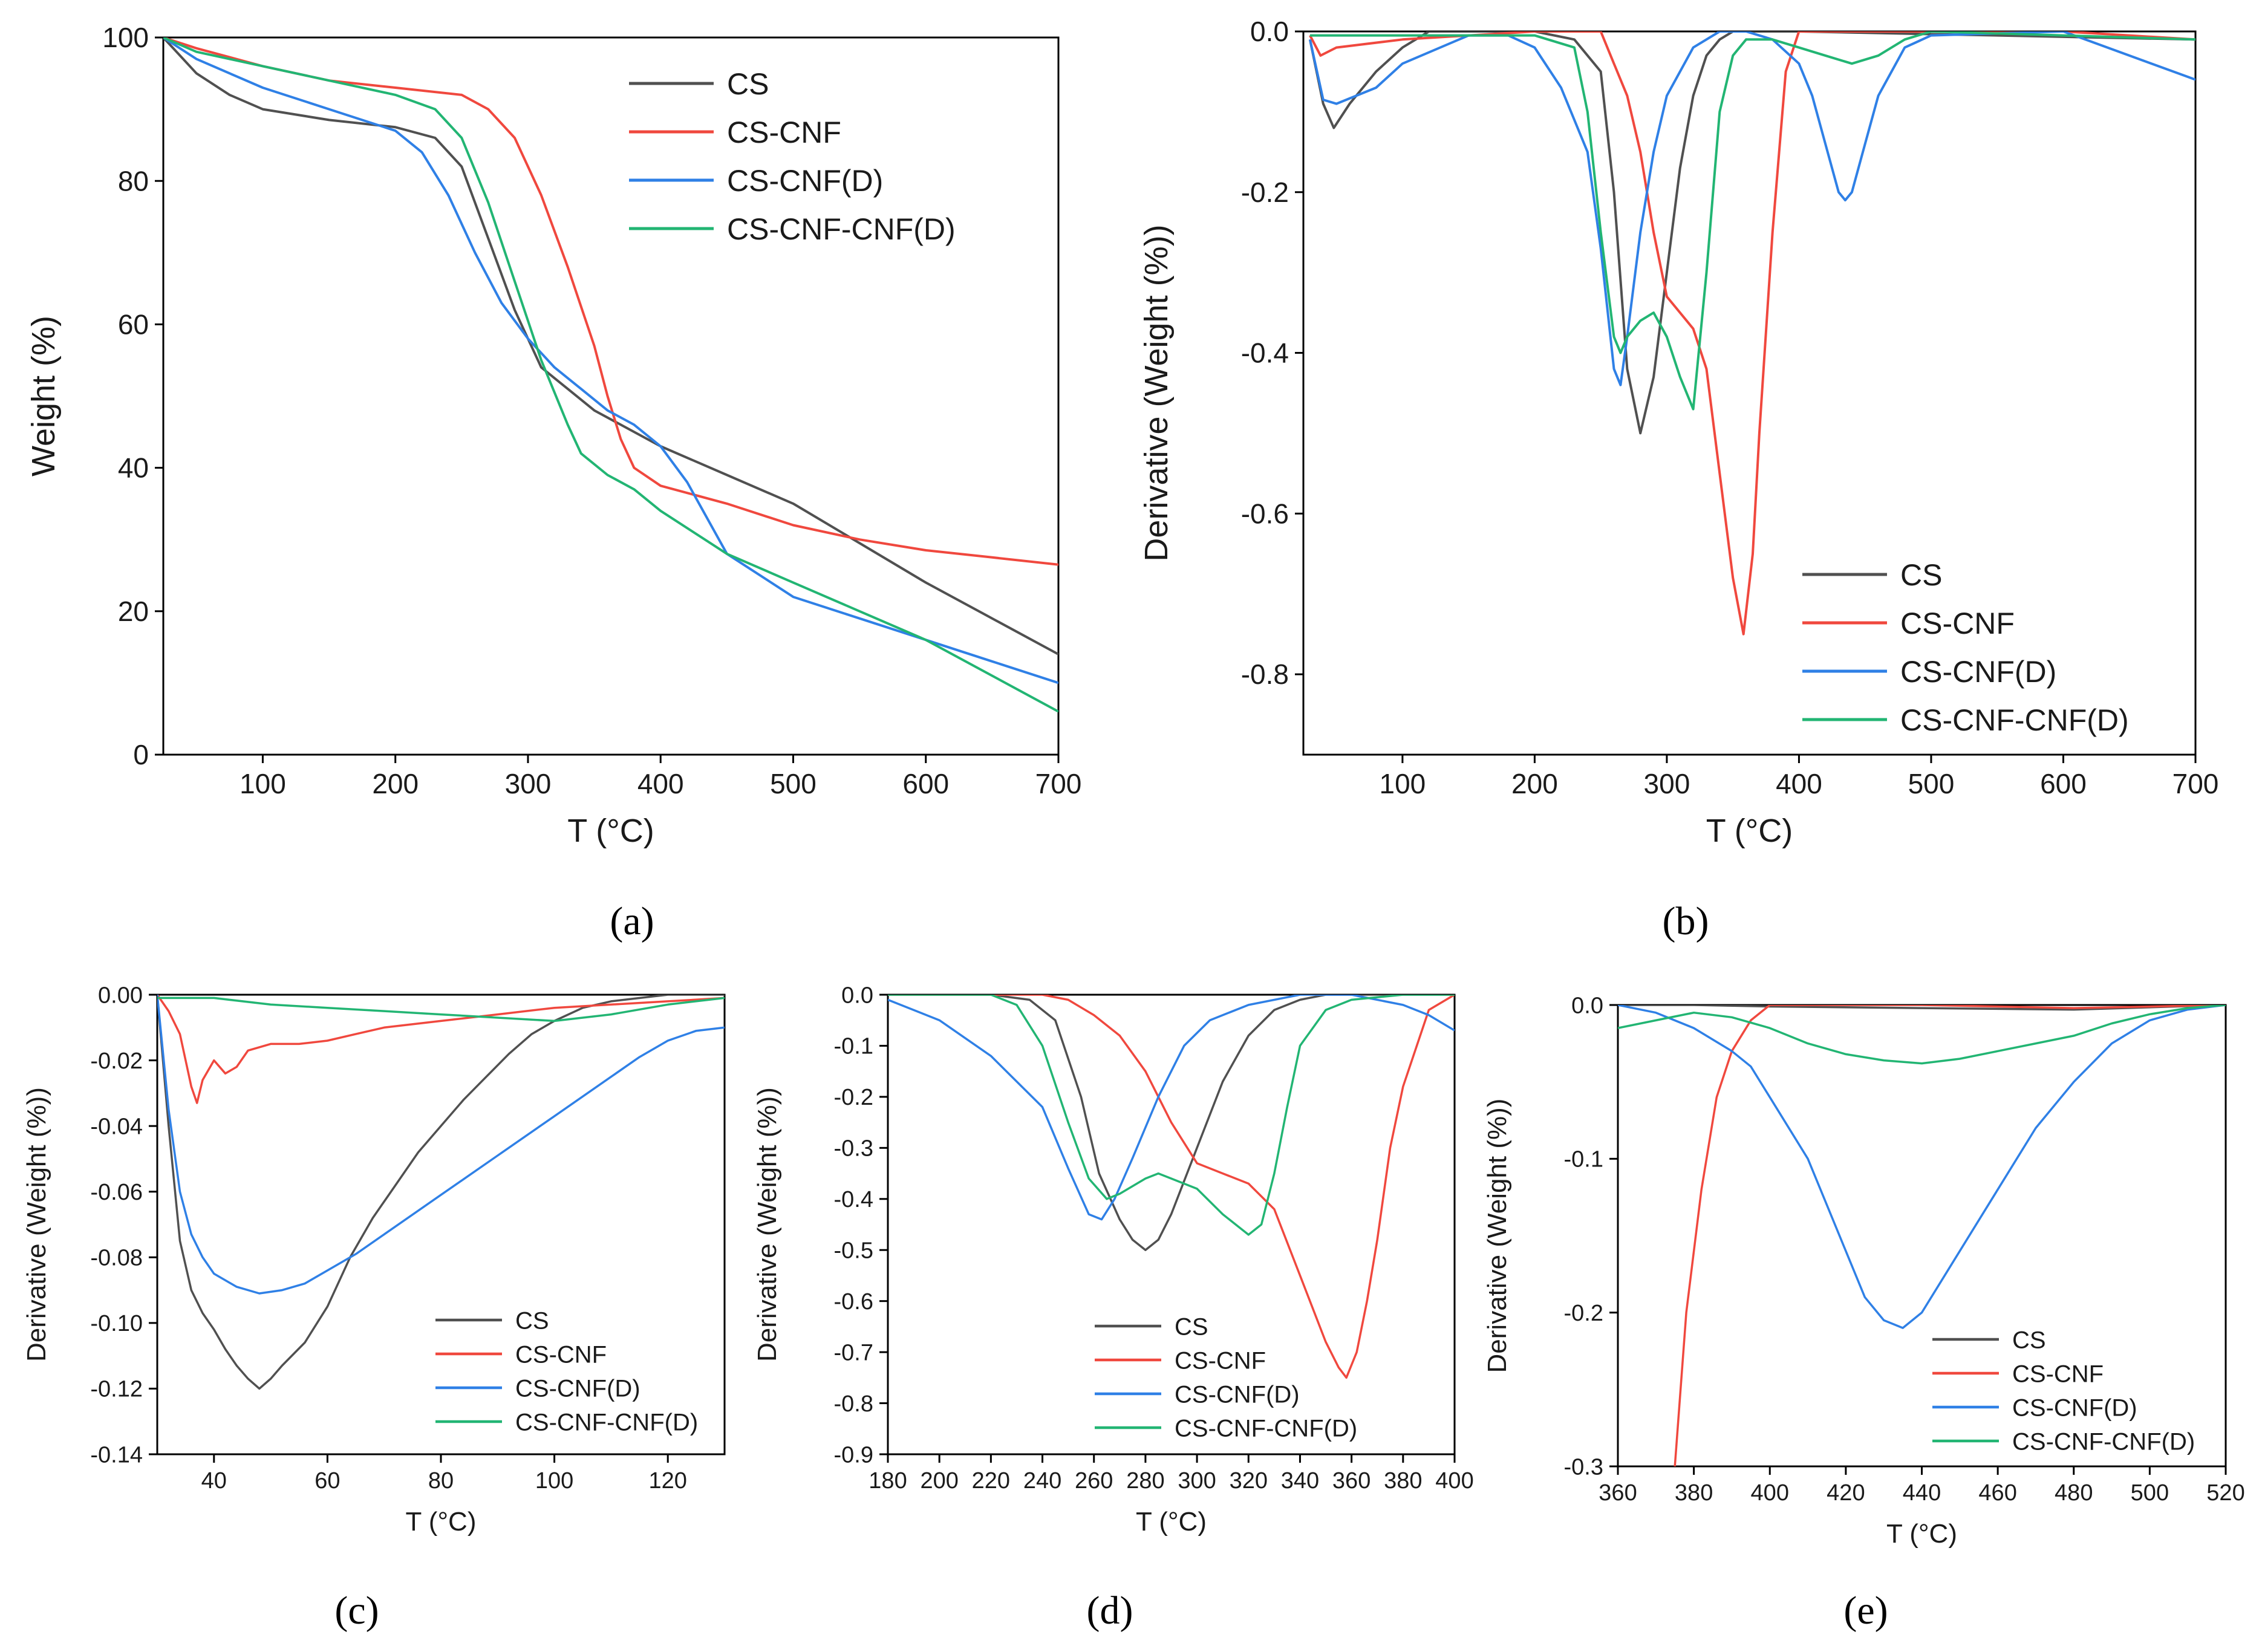 Image resolution: width=2262 pixels, height=1652 pixels. I want to click on x-tick-label: 200, so click(396, 783).